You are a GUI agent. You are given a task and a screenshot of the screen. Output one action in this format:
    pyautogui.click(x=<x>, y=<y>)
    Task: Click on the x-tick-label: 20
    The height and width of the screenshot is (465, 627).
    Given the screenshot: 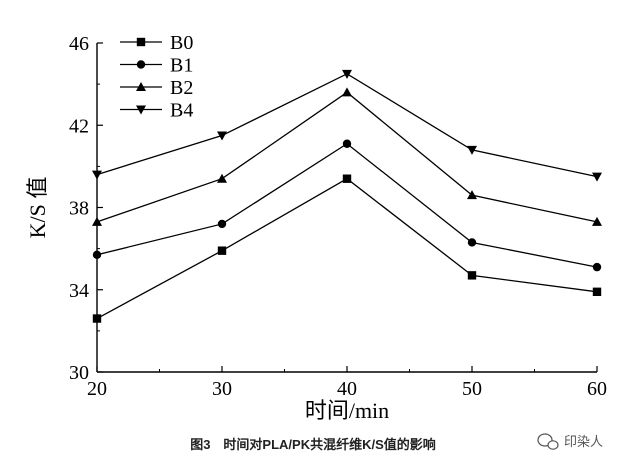 What is the action you would take?
    pyautogui.click(x=97, y=389)
    